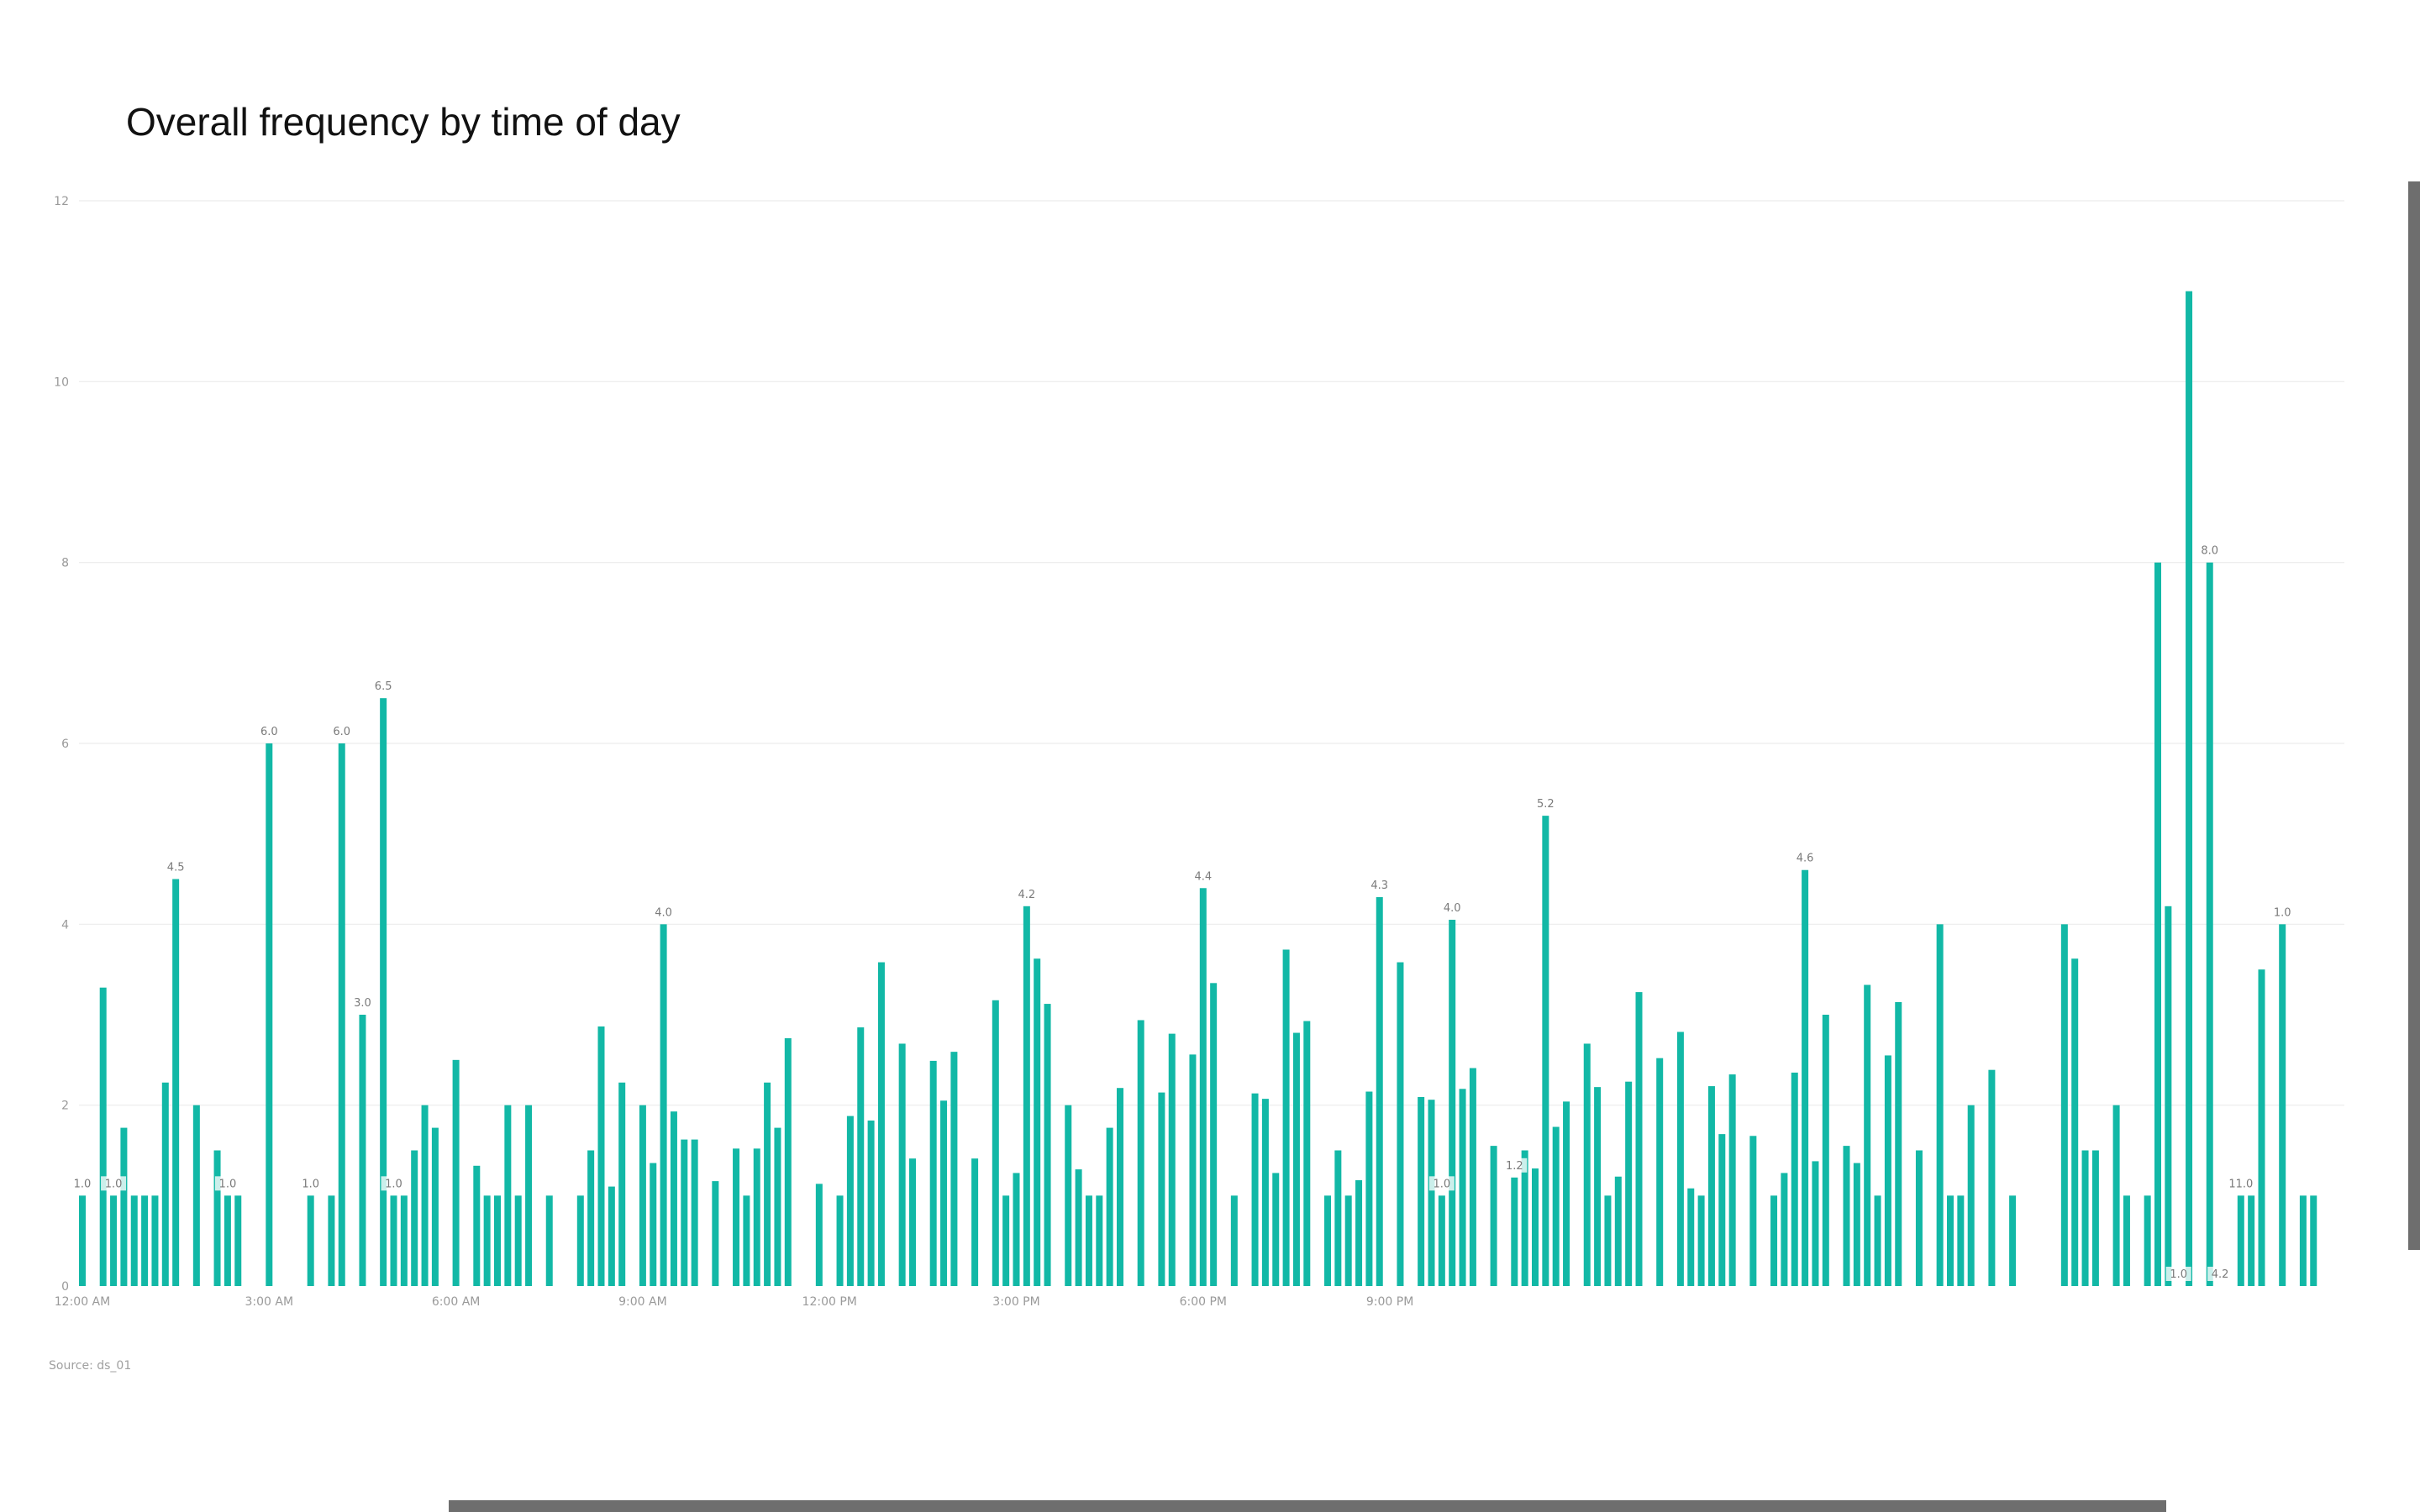 Image resolution: width=2420 pixels, height=1512 pixels. I want to click on x-tick-label: 9:00 AM, so click(643, 1302).